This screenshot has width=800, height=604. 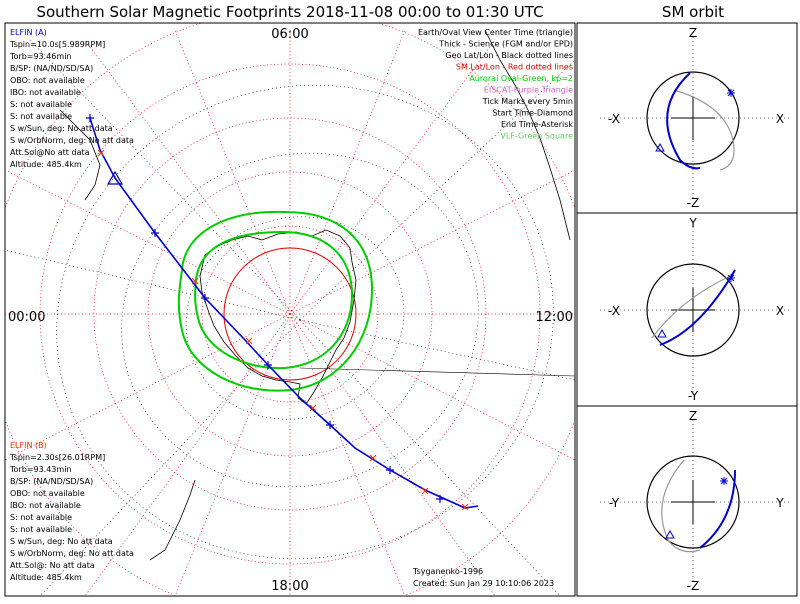 What do you see at coordinates (537, 124) in the screenshot?
I see `legend-entry: End Time-Asterisk` at bounding box center [537, 124].